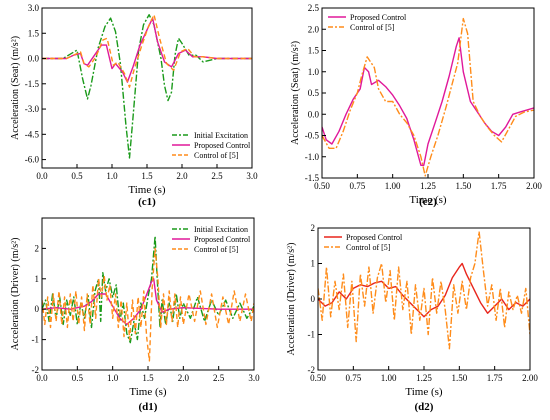 Image resolution: width=550 pixels, height=420 pixels. What do you see at coordinates (147, 202) in the screenshot?
I see `panel-caption: (c1)` at bounding box center [147, 202].